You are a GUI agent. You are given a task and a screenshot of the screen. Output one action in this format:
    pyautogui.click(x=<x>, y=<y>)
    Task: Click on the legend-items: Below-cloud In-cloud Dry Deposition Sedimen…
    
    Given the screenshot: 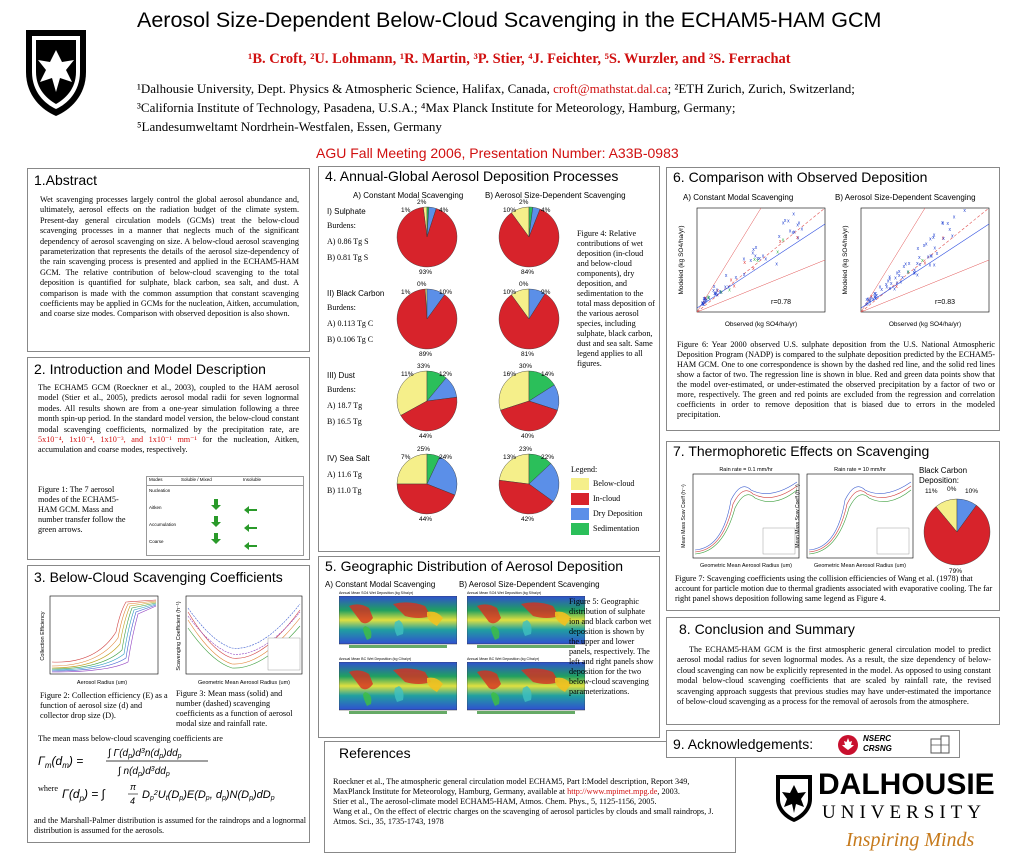 What is the action you would take?
    pyautogui.click(x=614, y=506)
    